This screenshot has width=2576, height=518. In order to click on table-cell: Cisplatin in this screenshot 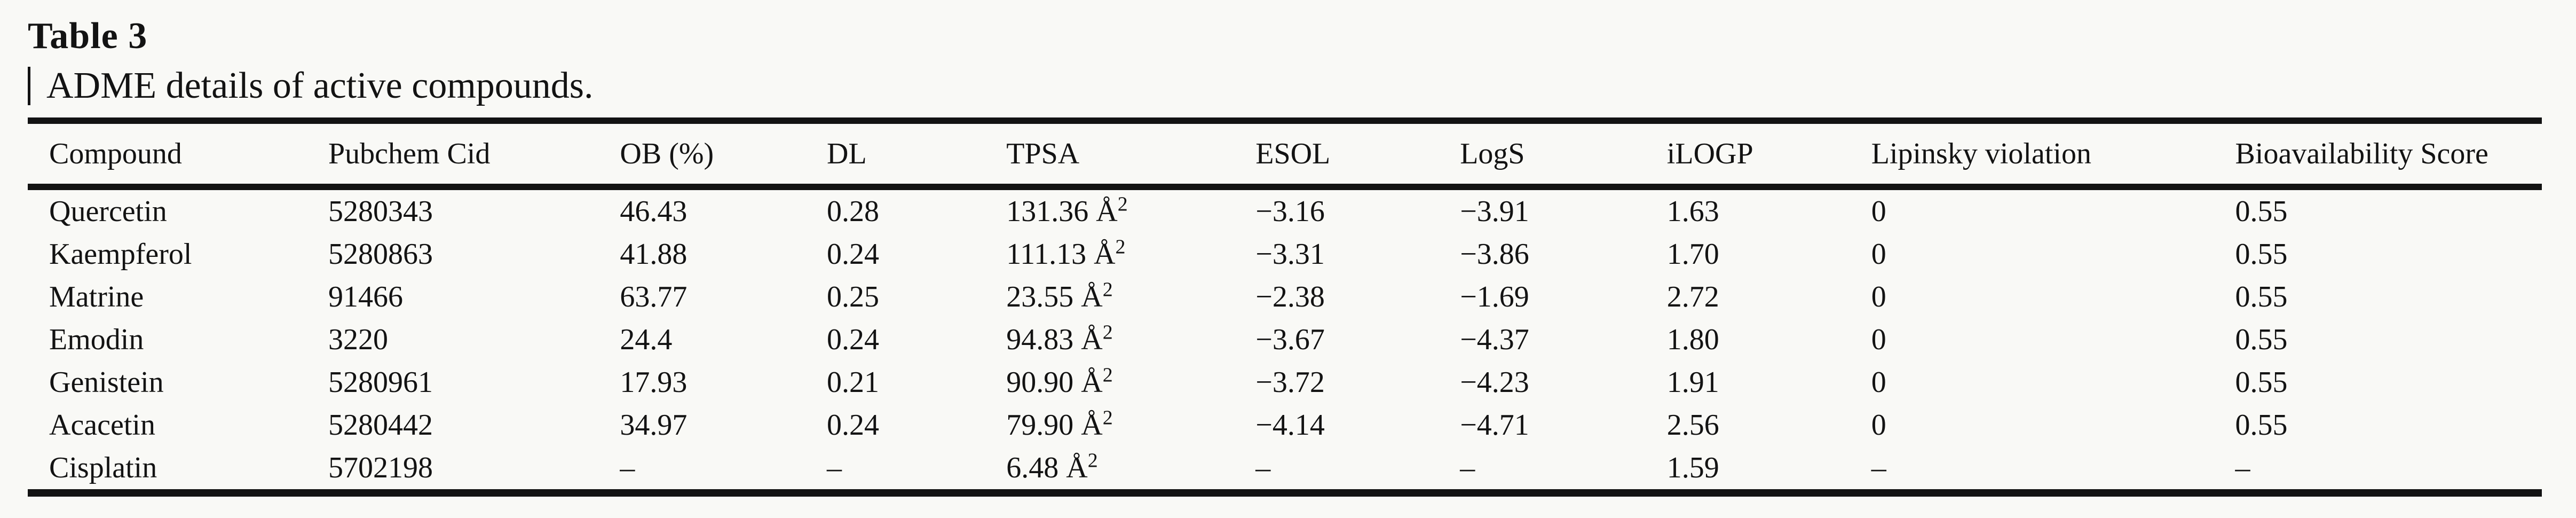, I will do `click(103, 467)`.